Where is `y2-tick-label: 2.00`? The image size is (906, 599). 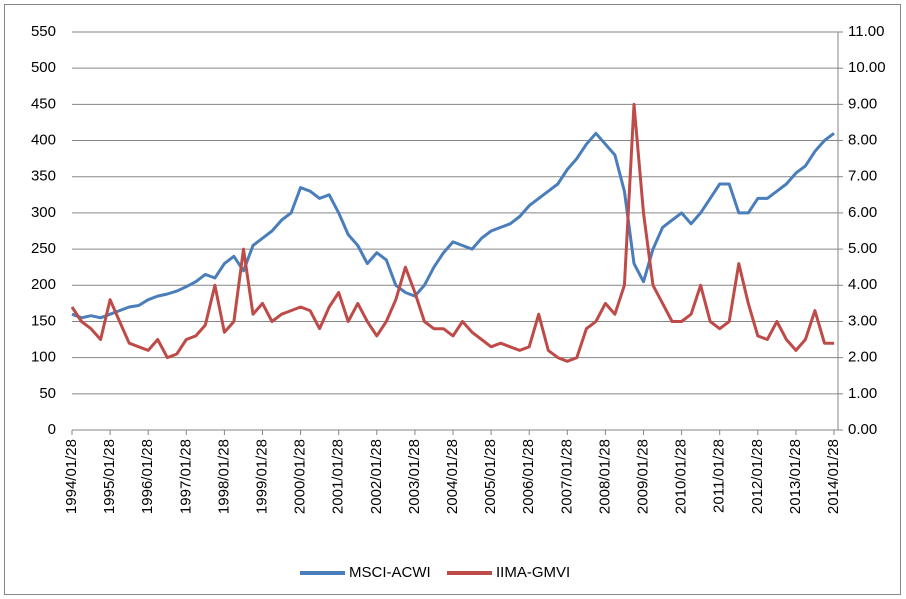 y2-tick-label: 2.00 is located at coordinates (862, 357).